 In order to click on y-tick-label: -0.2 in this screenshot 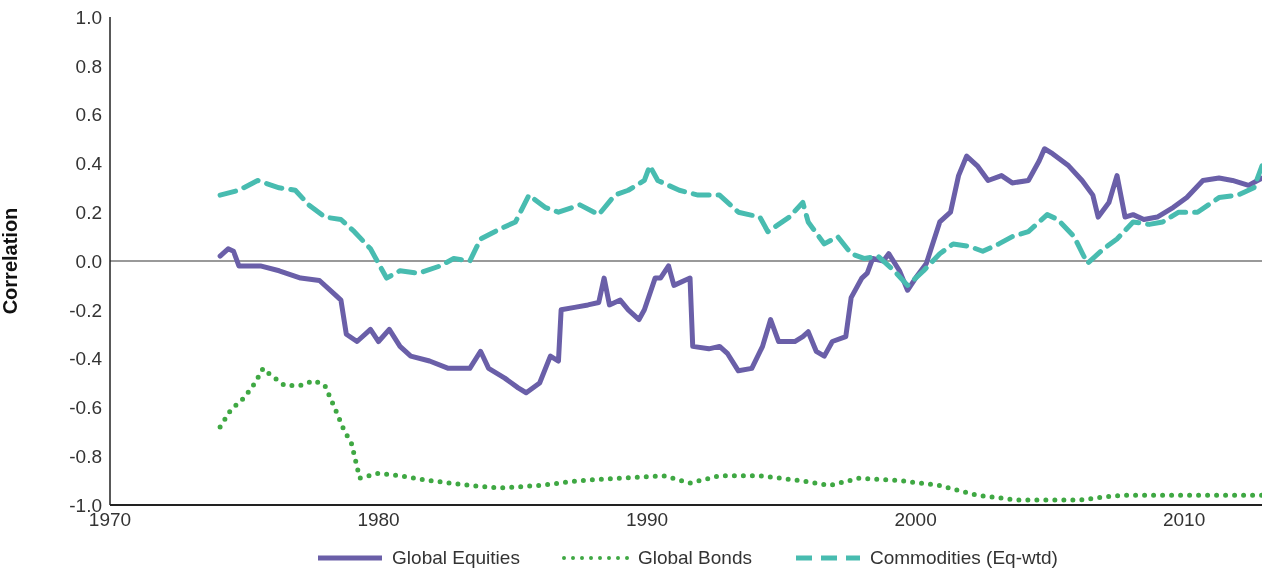, I will do `click(85, 310)`.